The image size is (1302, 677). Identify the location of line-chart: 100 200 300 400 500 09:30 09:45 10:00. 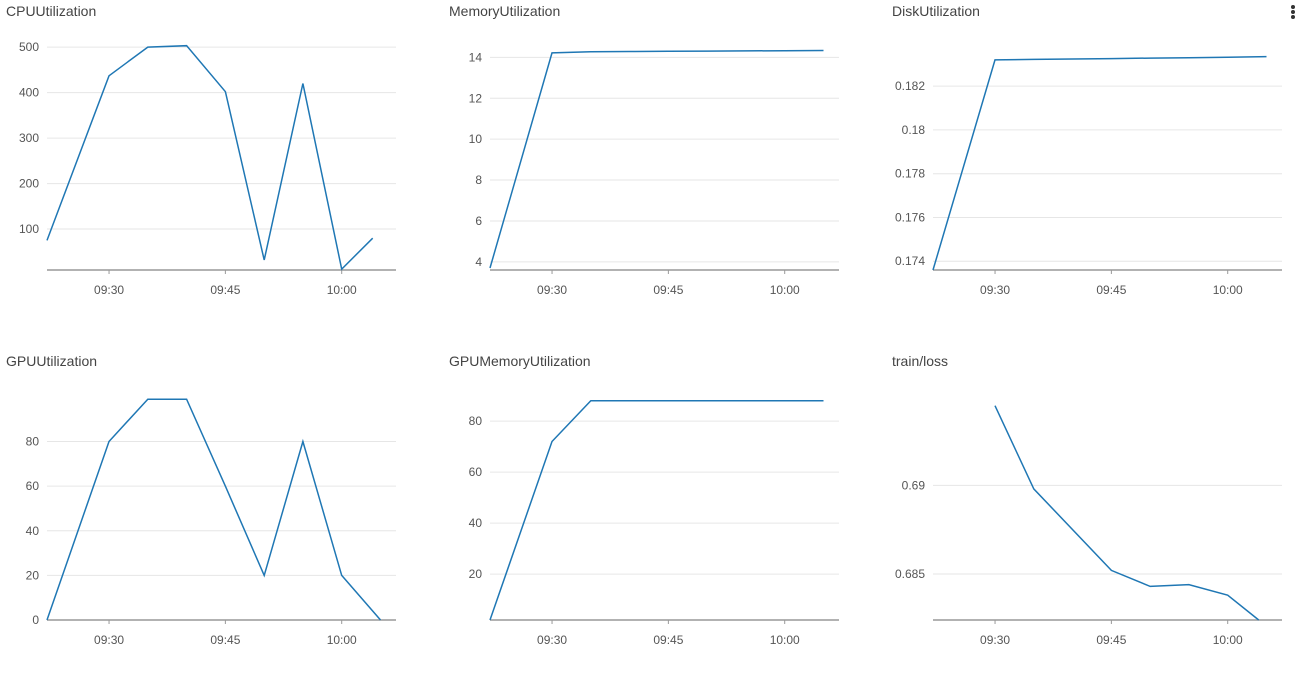
(207, 168).